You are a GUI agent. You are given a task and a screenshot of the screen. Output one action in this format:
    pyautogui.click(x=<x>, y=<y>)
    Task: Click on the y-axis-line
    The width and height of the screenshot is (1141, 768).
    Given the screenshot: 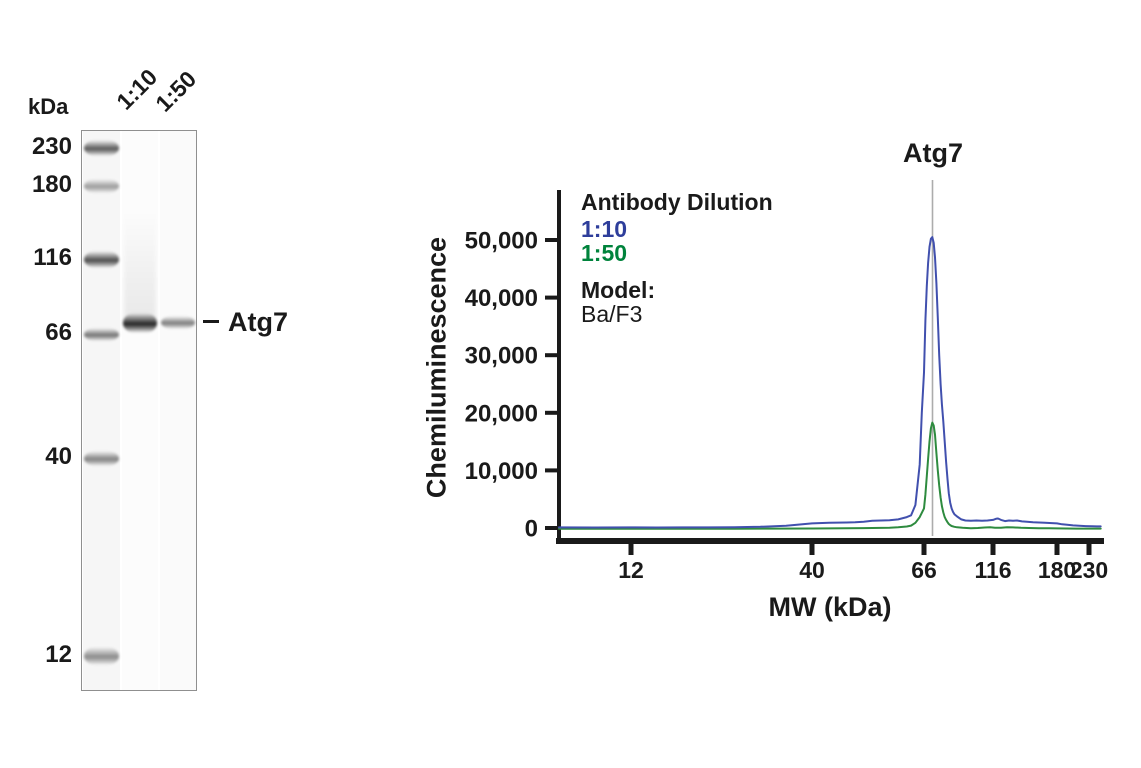 What is the action you would take?
    pyautogui.click(x=559, y=366)
    